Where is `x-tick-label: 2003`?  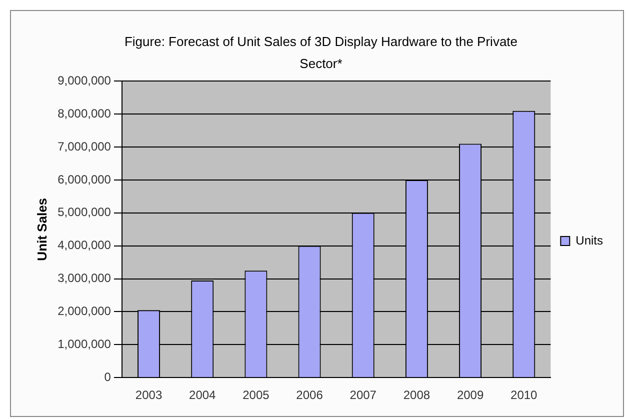
x-tick-label: 2003 is located at coordinates (148, 395).